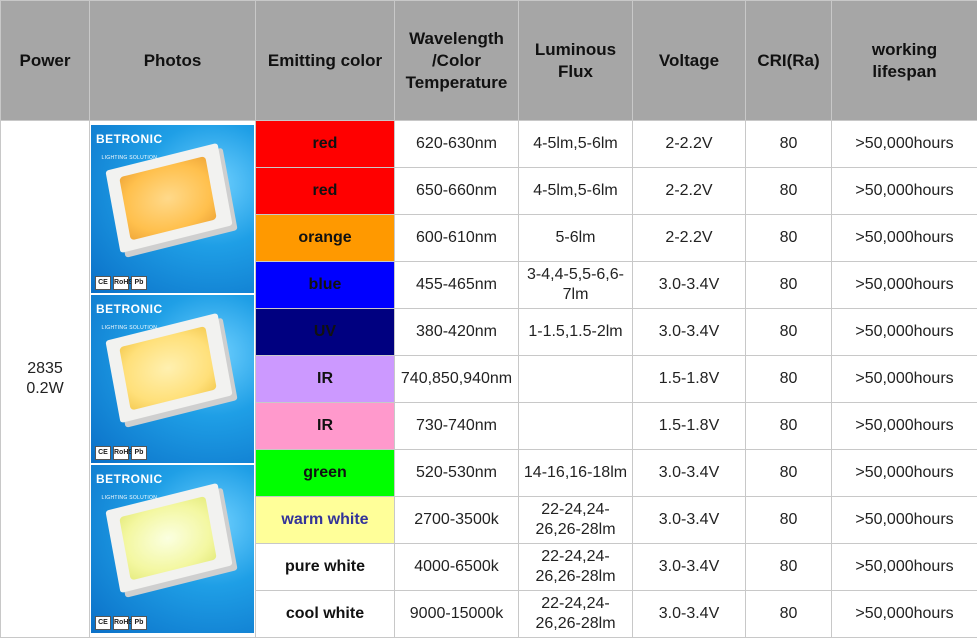 The image size is (977, 641). Describe the element at coordinates (45, 379) in the screenshot. I see `power-cell: 2835 0.2W` at that location.